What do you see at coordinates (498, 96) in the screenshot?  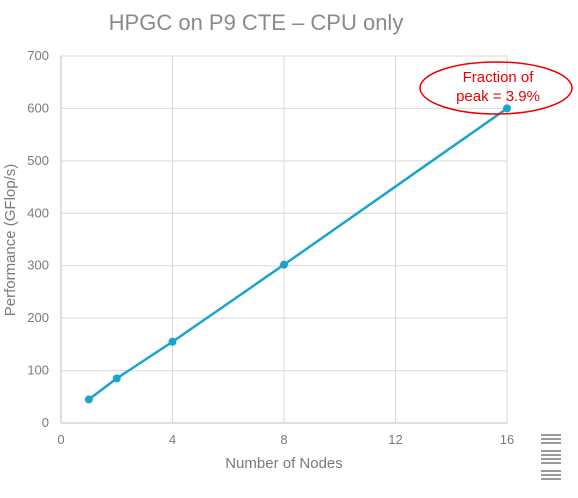 I see `annotation-line-2: peak = 3.9%` at bounding box center [498, 96].